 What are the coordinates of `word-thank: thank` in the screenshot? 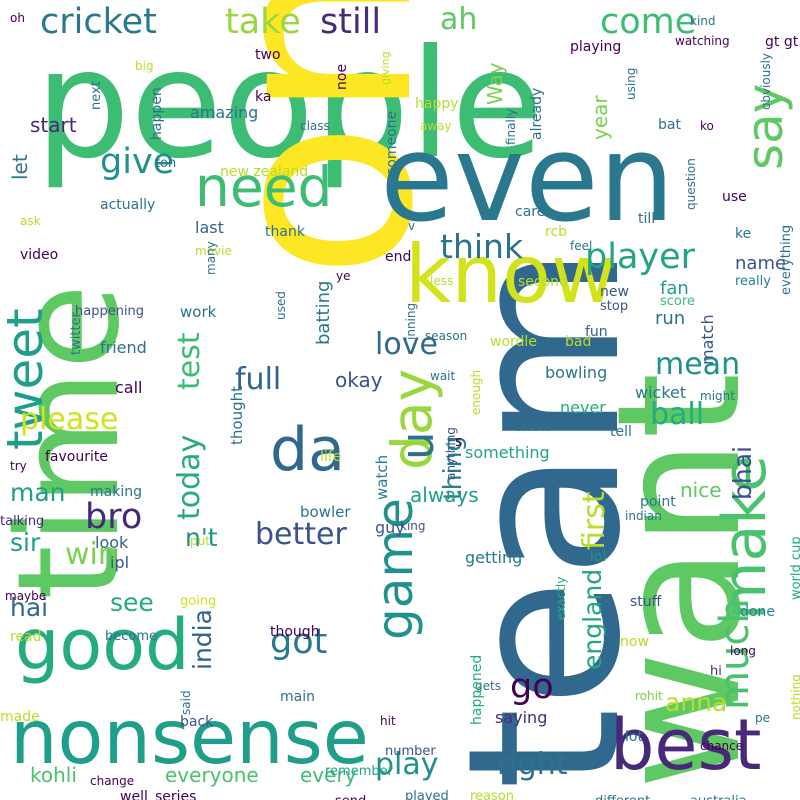 It's located at (285, 232).